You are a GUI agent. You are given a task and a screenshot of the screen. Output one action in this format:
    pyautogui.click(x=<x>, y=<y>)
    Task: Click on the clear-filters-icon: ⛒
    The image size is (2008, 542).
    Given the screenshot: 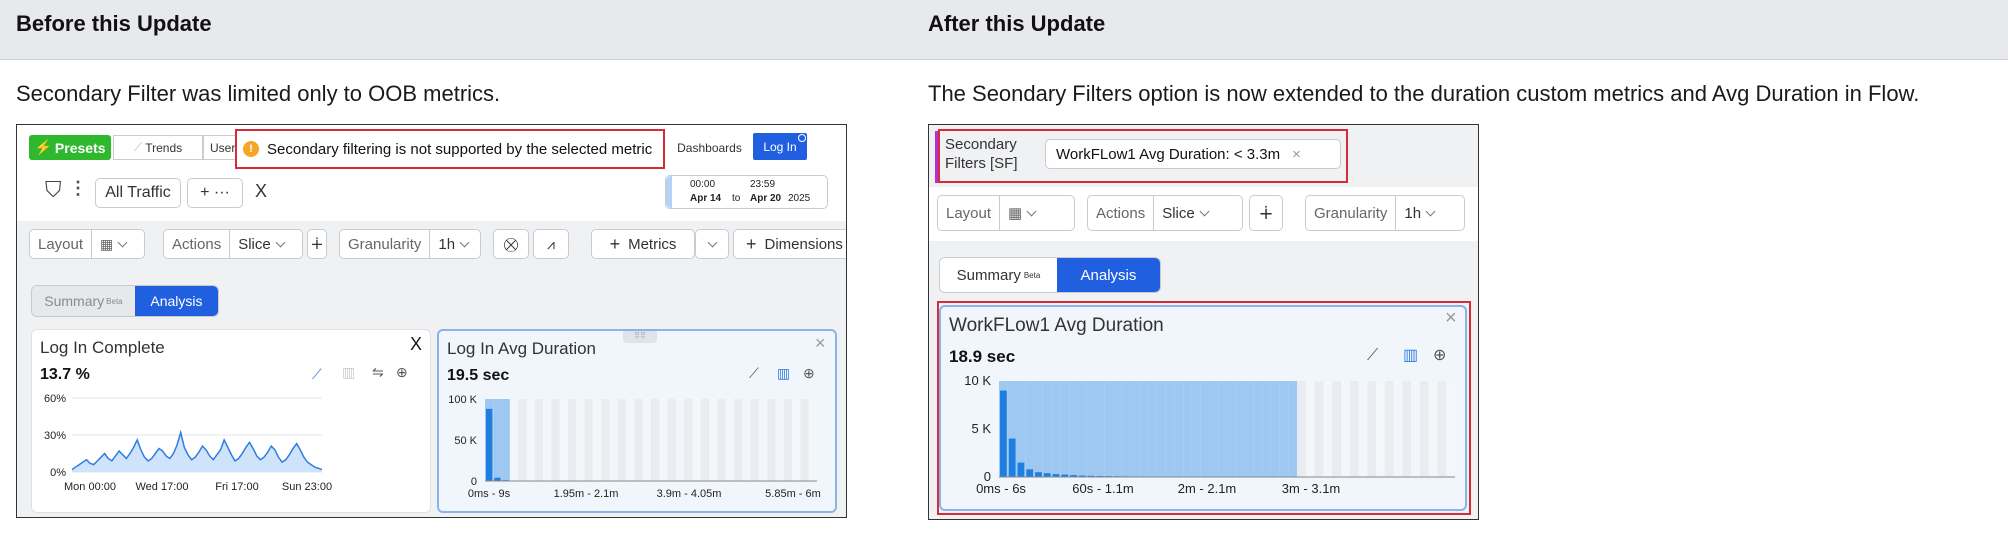 What is the action you would take?
    pyautogui.click(x=511, y=244)
    